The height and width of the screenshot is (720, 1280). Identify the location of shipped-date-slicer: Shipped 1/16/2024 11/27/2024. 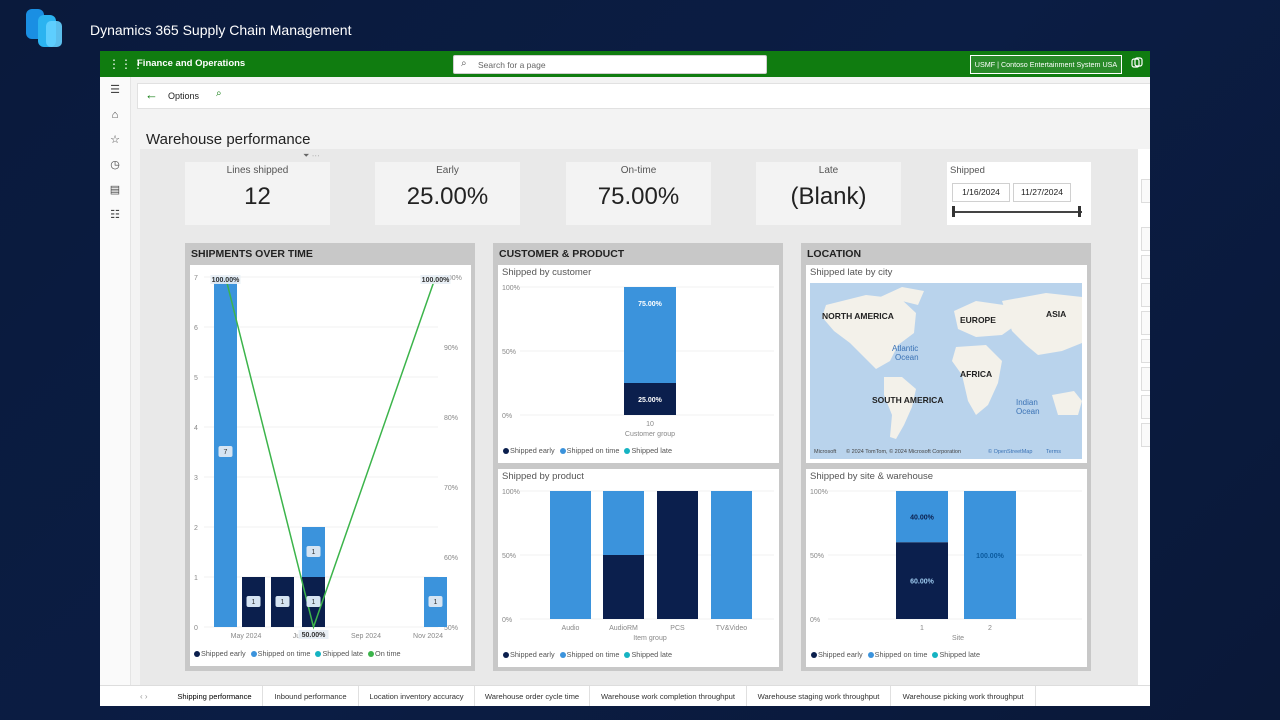
(1019, 193).